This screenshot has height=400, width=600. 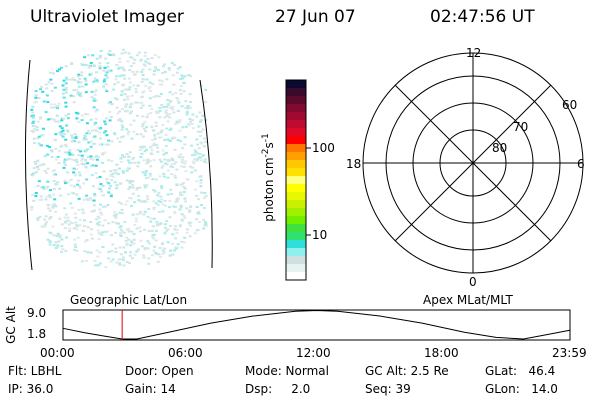 What do you see at coordinates (521, 127) in the screenshot?
I see `polar-ring-70: 70` at bounding box center [521, 127].